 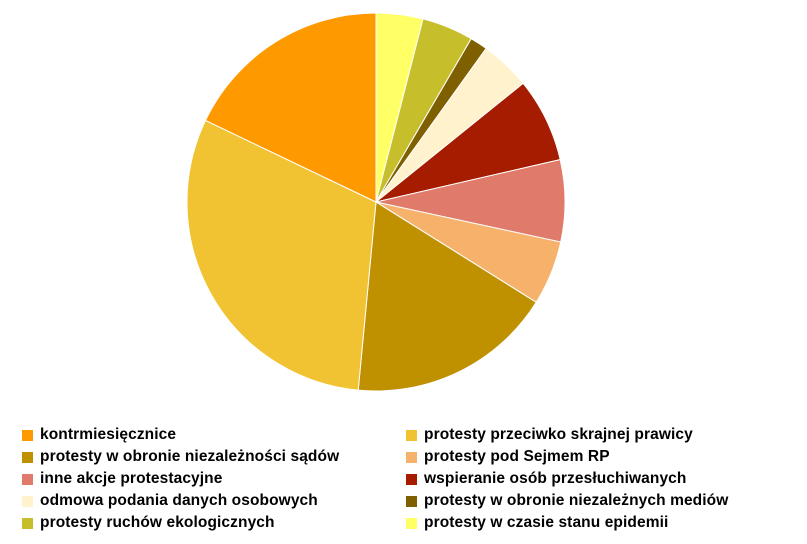 I want to click on legend-label: kontrmiesięcznice, so click(x=108, y=434).